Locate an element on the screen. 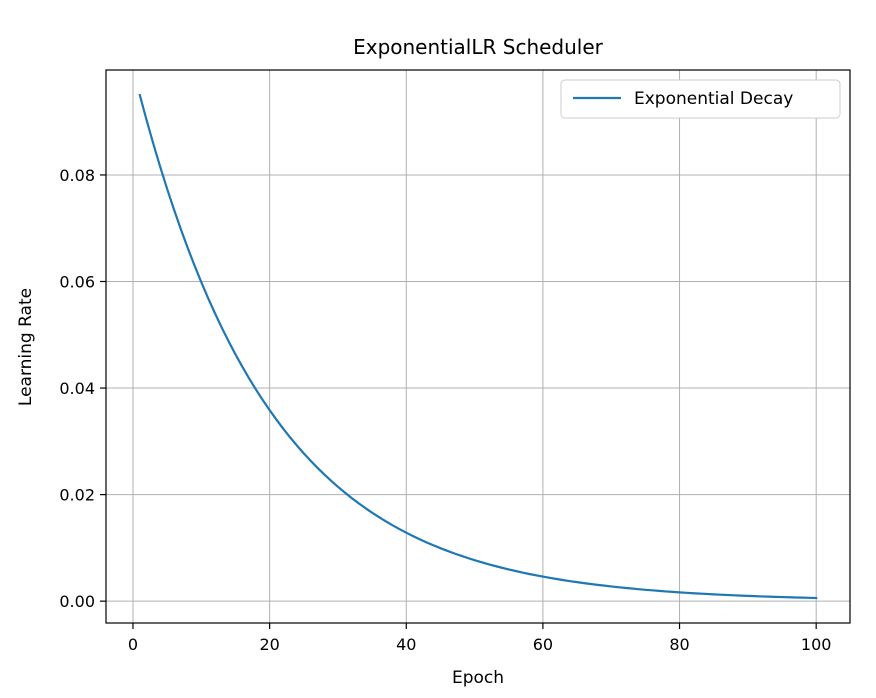  y-tick-label: 0.02 is located at coordinates (77, 495).